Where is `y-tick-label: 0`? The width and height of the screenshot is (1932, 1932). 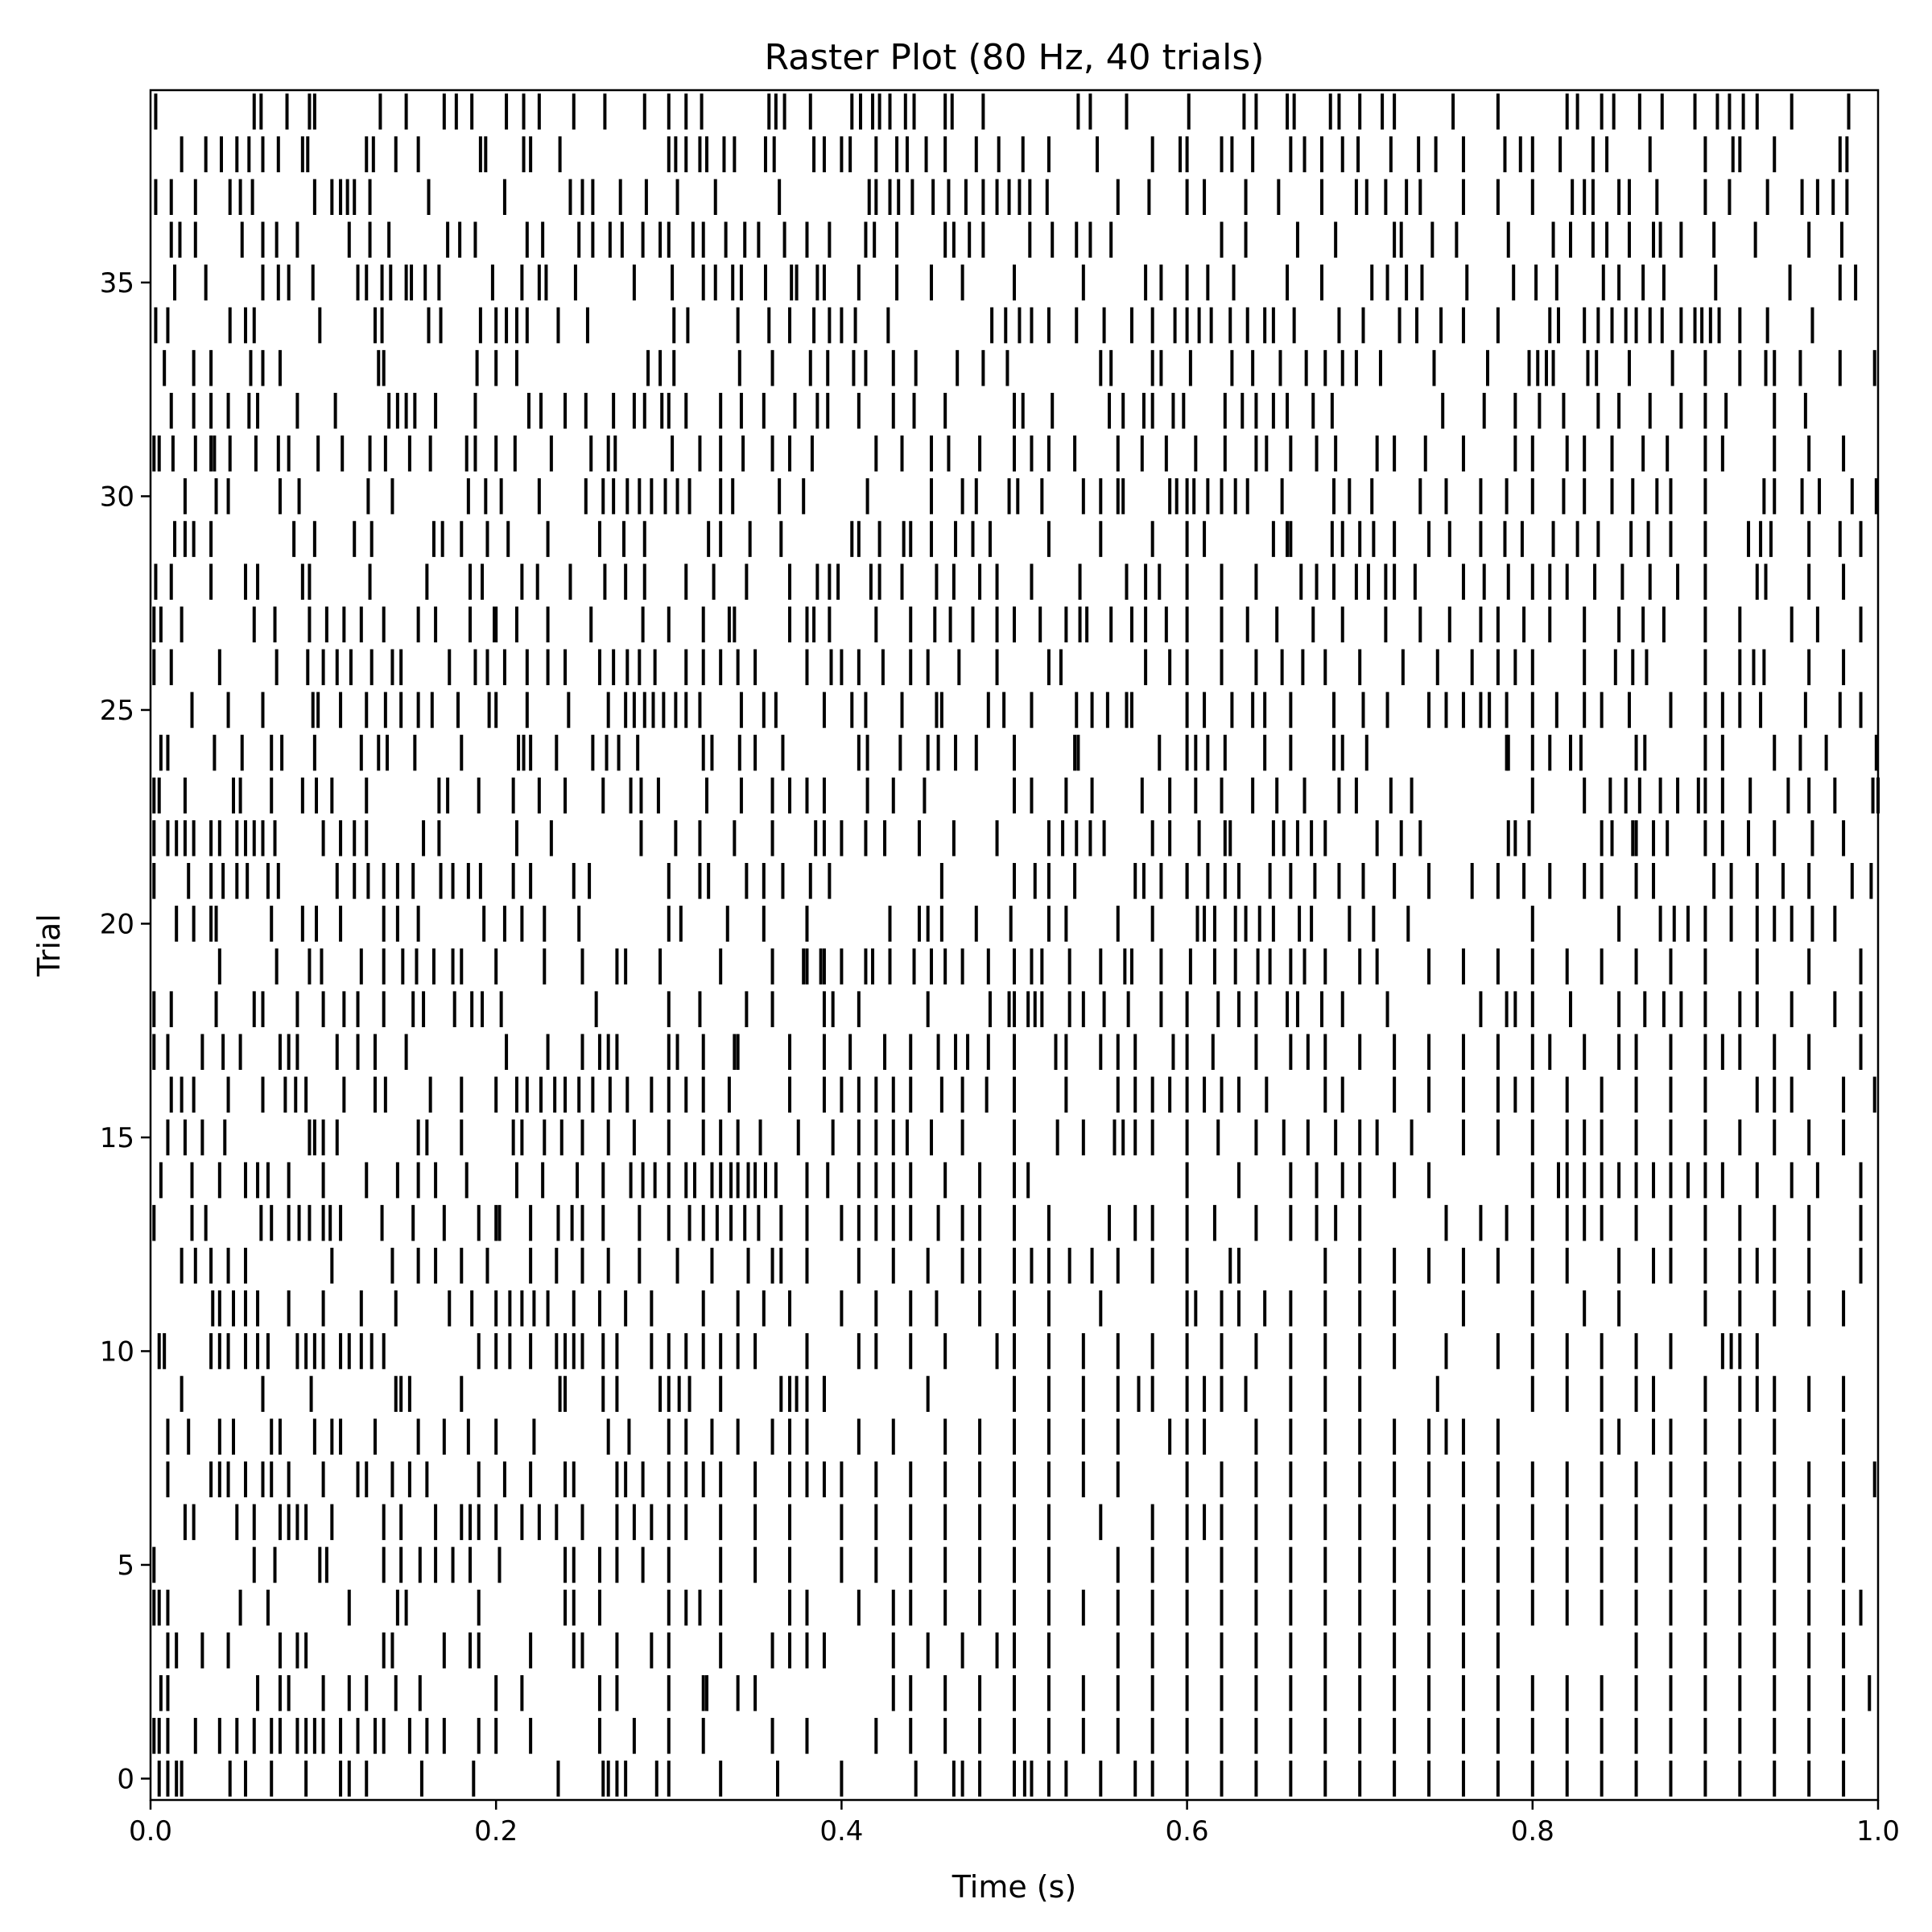
y-tick-label: 0 is located at coordinates (126, 1779).